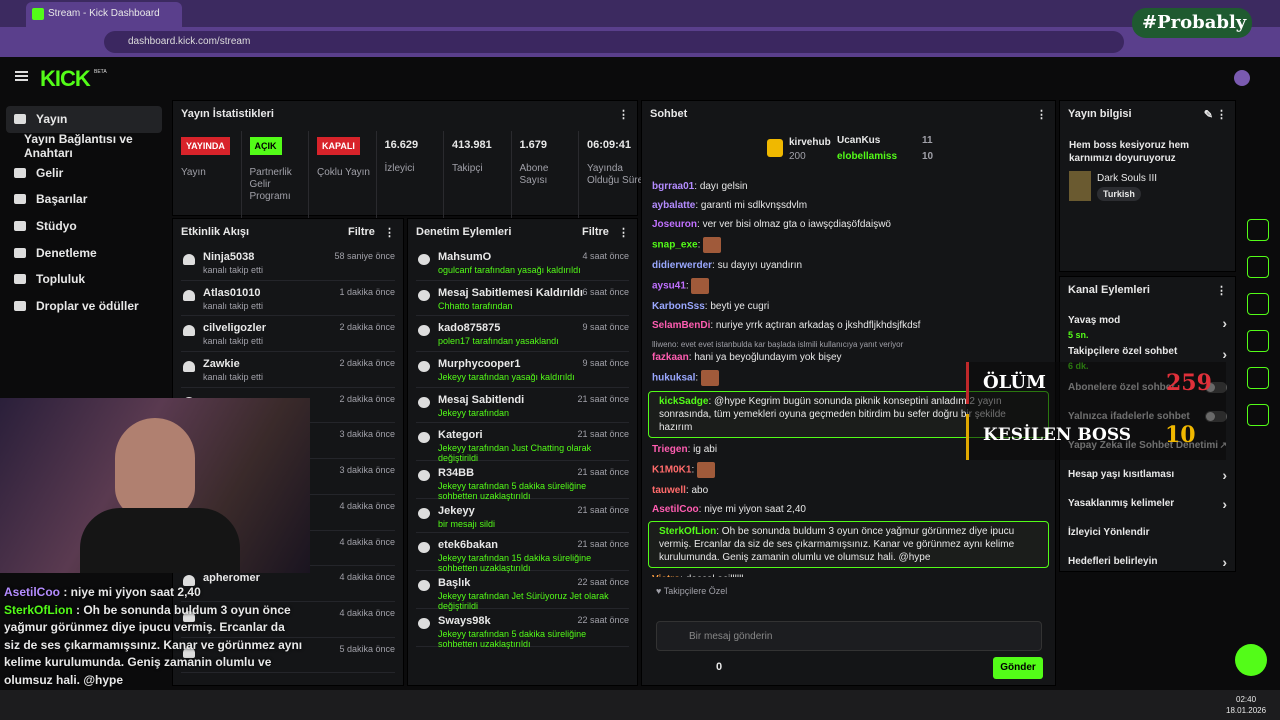  What do you see at coordinates (498, 341) in the screenshot?
I see `detail: polen17 tarafından yasaklandı` at bounding box center [498, 341].